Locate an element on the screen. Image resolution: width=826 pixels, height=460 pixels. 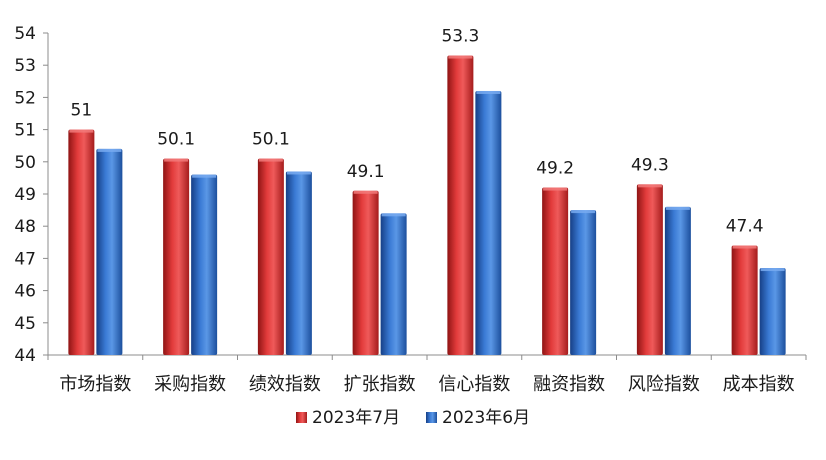
y-tick-label: 53 is located at coordinates (25, 66).